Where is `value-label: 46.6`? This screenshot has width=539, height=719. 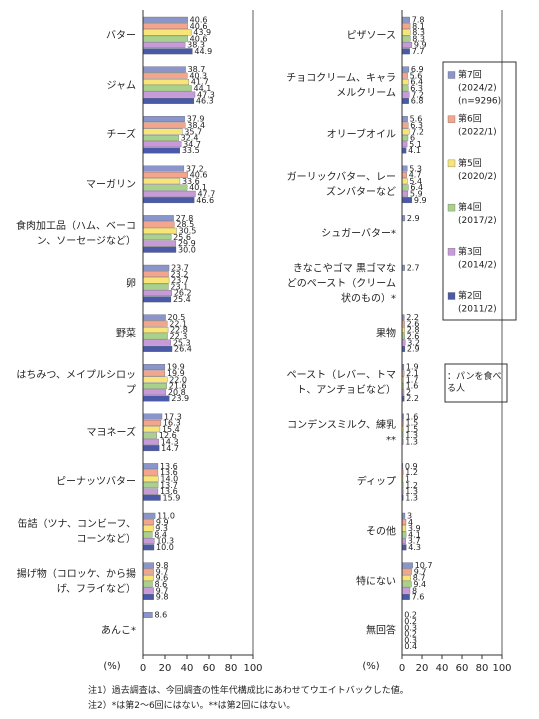 value-label: 46.6 is located at coordinates (205, 200).